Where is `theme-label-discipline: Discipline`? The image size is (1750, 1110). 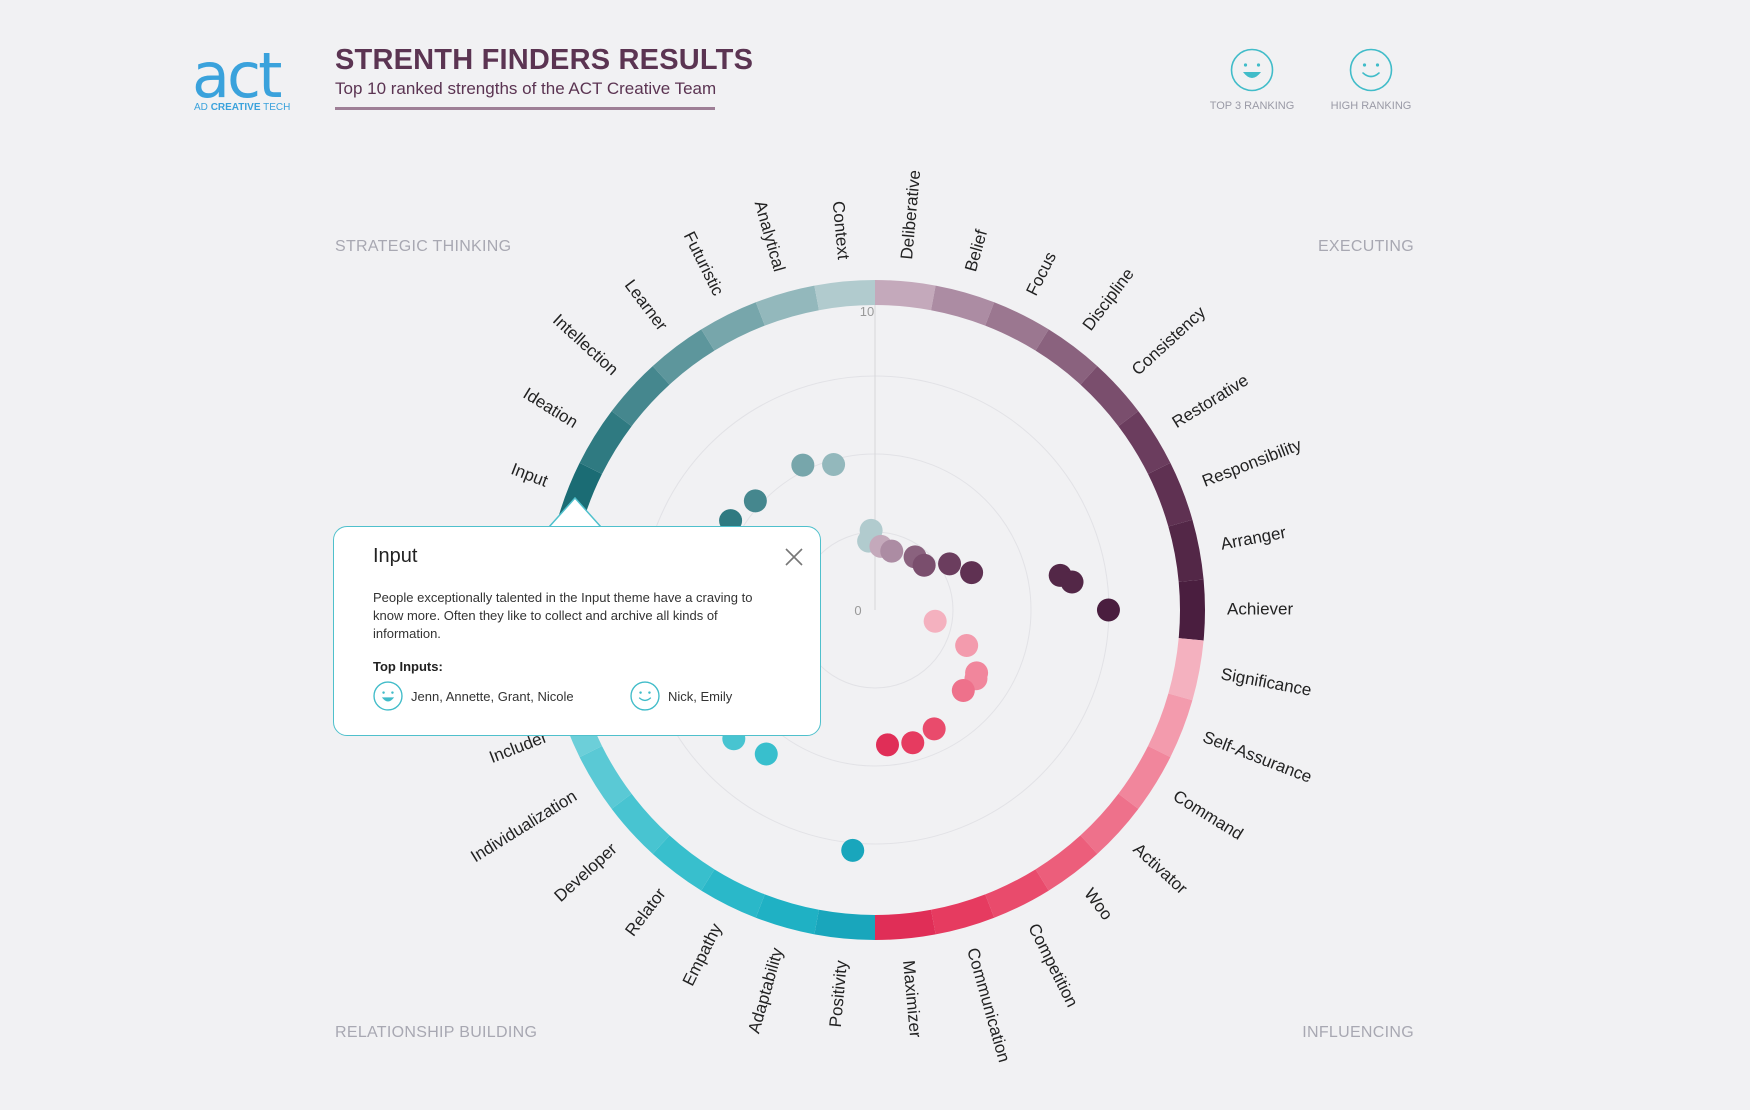
theme-label-discipline: Discipline is located at coordinates (1108, 300).